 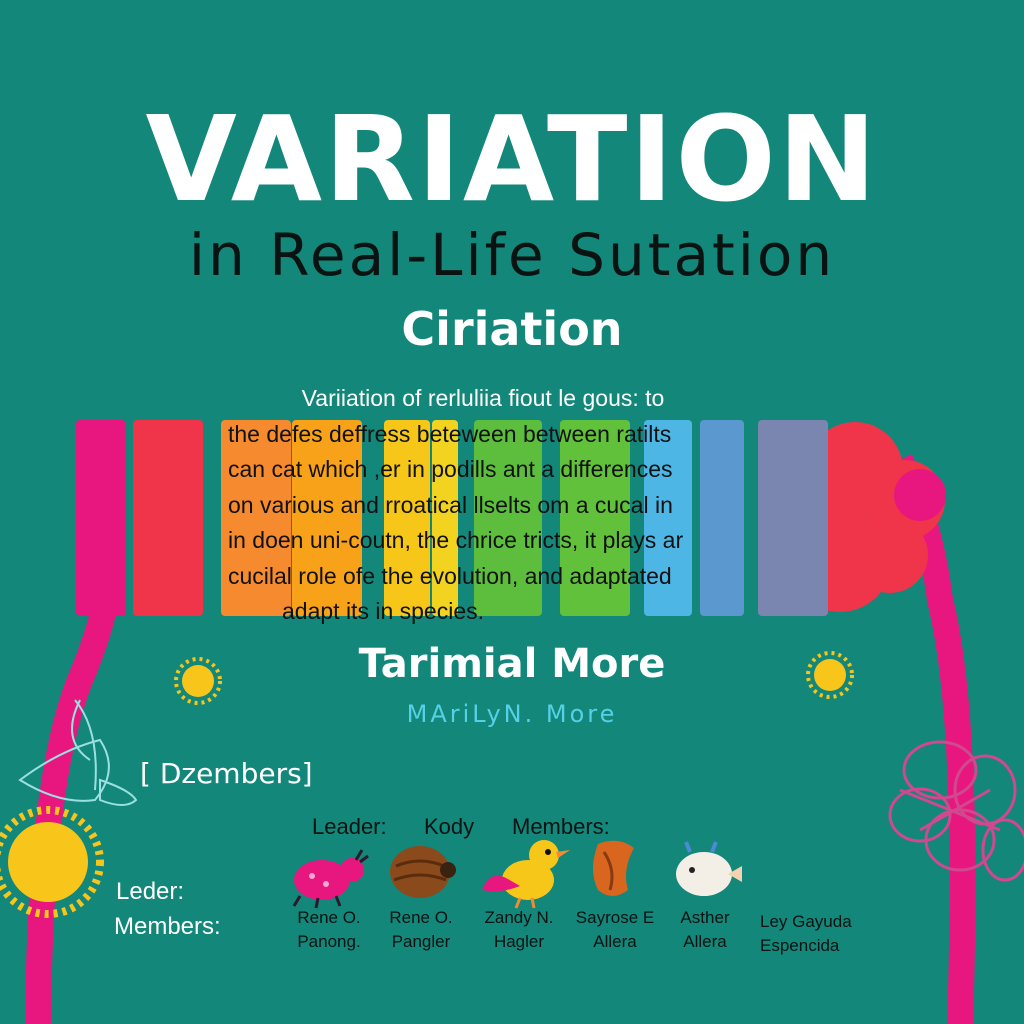 What do you see at coordinates (793, 518) in the screenshot?
I see `slate-bar` at bounding box center [793, 518].